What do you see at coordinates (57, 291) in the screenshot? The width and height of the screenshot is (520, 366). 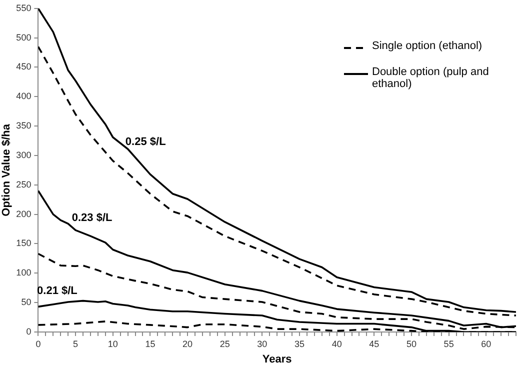 I see `annotation: 0.21 $/L` at bounding box center [57, 291].